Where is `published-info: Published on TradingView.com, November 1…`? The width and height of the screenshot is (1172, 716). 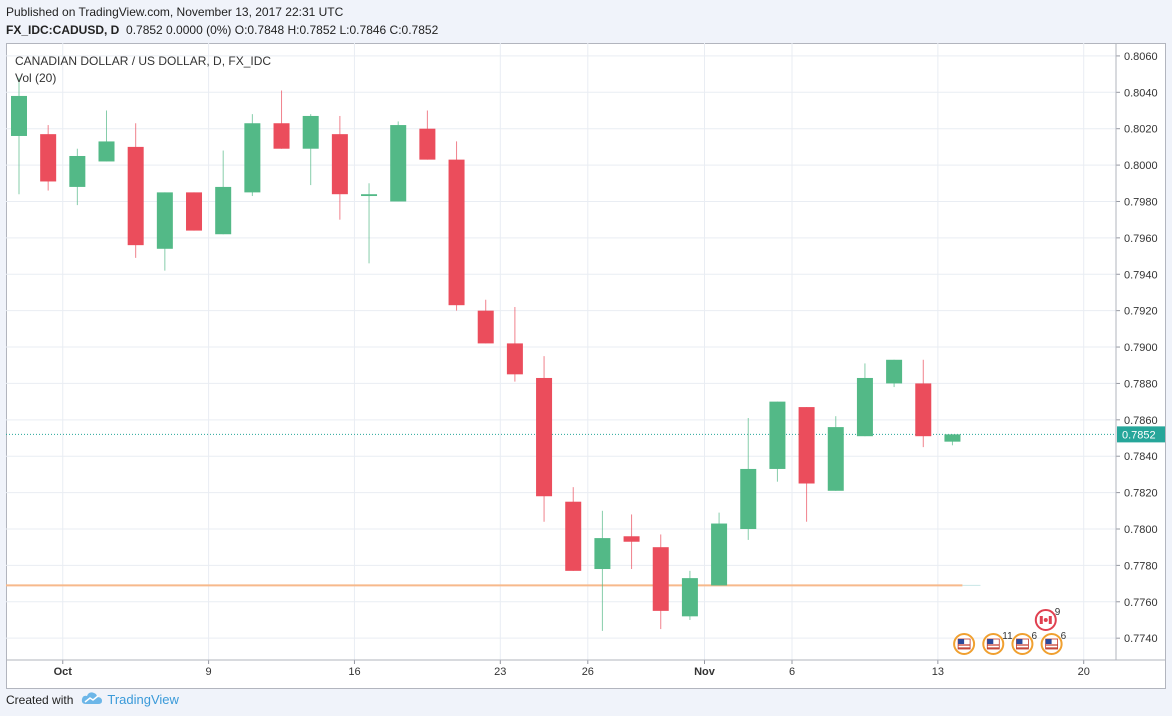 published-info: Published on TradingView.com, November 1… is located at coordinates (175, 12).